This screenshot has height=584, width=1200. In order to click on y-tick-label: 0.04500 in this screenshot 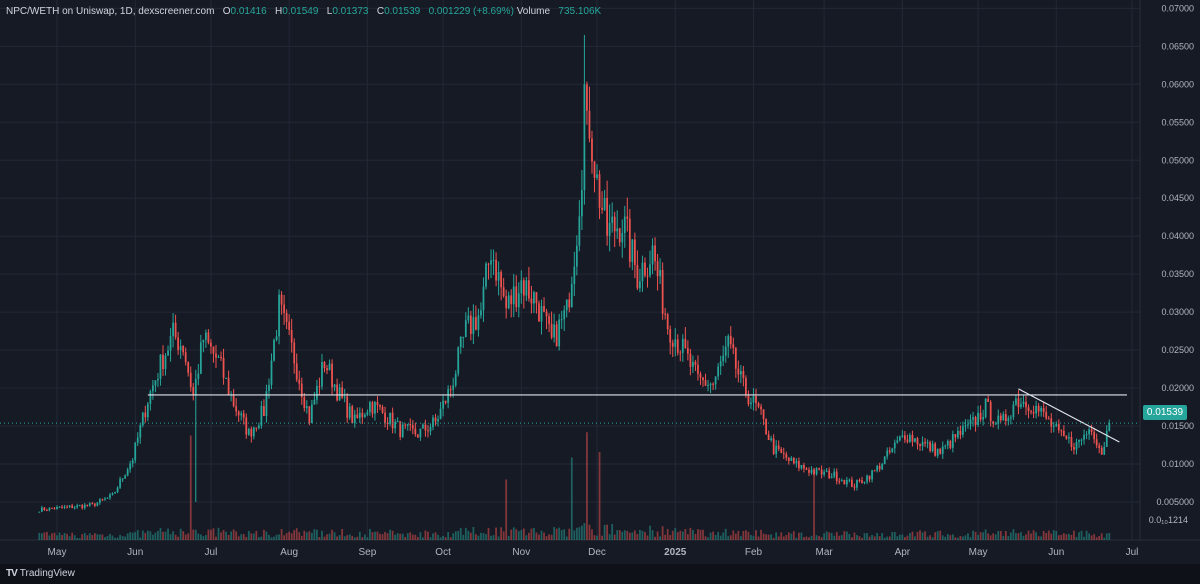, I will do `click(1177, 198)`.